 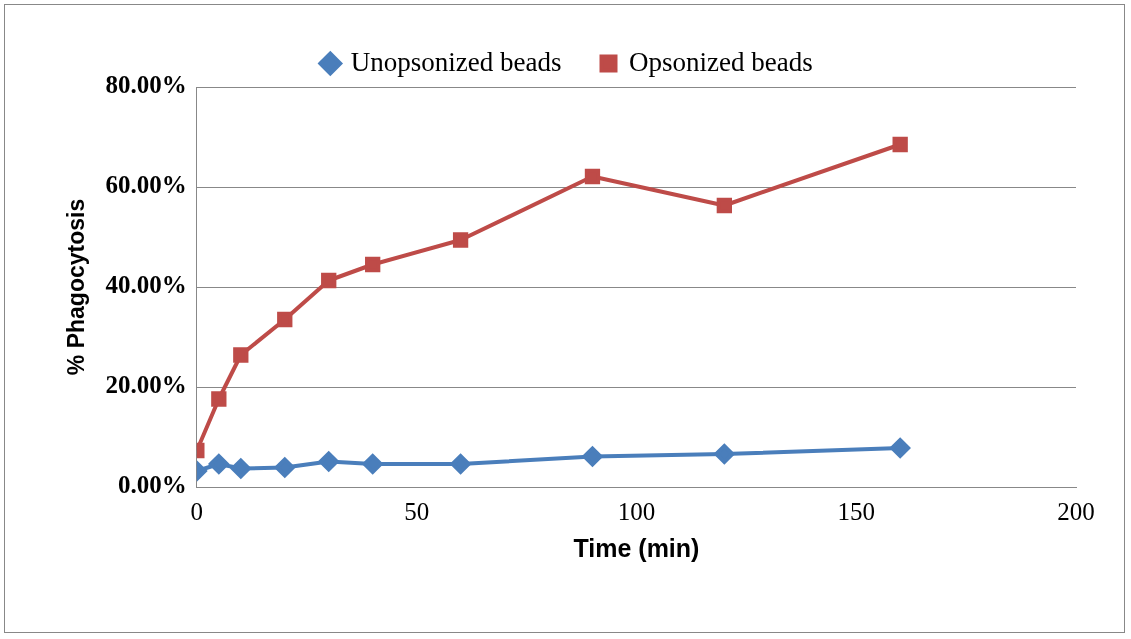 I want to click on x-tick-label: 50, so click(x=417, y=511).